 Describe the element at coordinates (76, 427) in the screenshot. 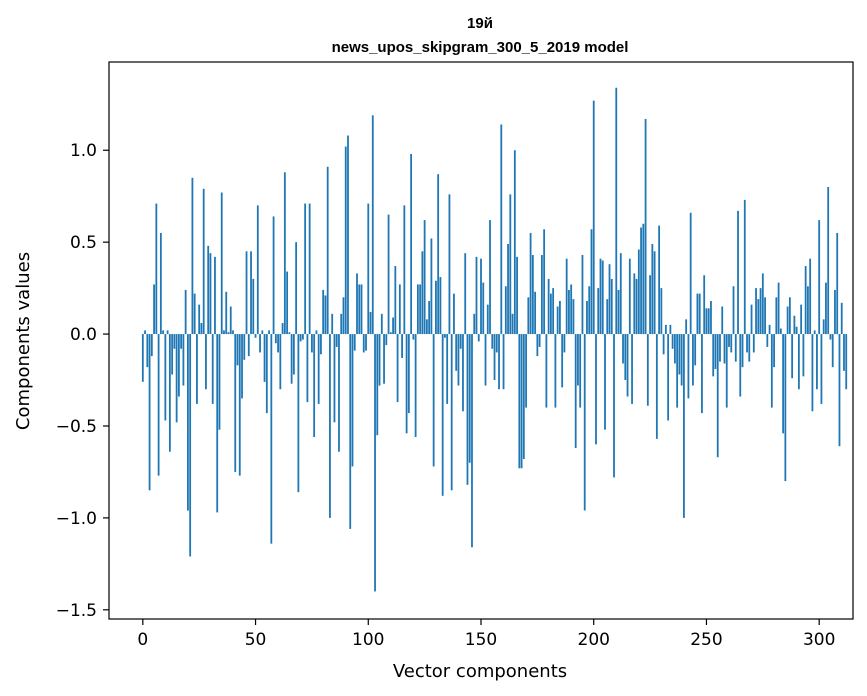

I see `y-tick-label: −0.5` at that location.